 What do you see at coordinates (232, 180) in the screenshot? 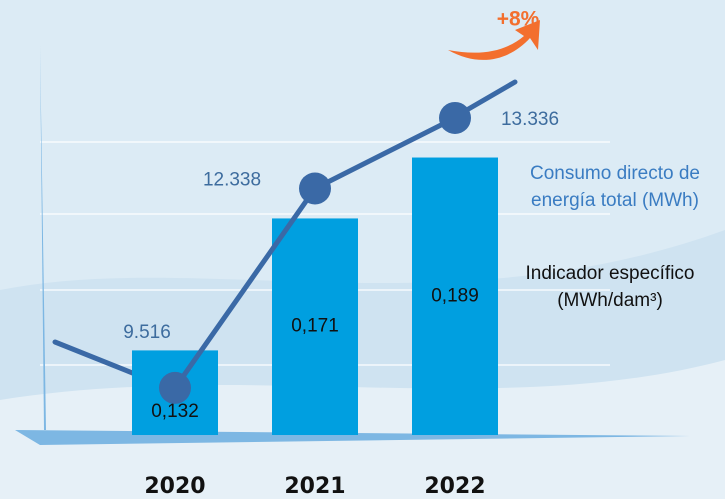
I see `line-value-label: 12.338` at bounding box center [232, 180].